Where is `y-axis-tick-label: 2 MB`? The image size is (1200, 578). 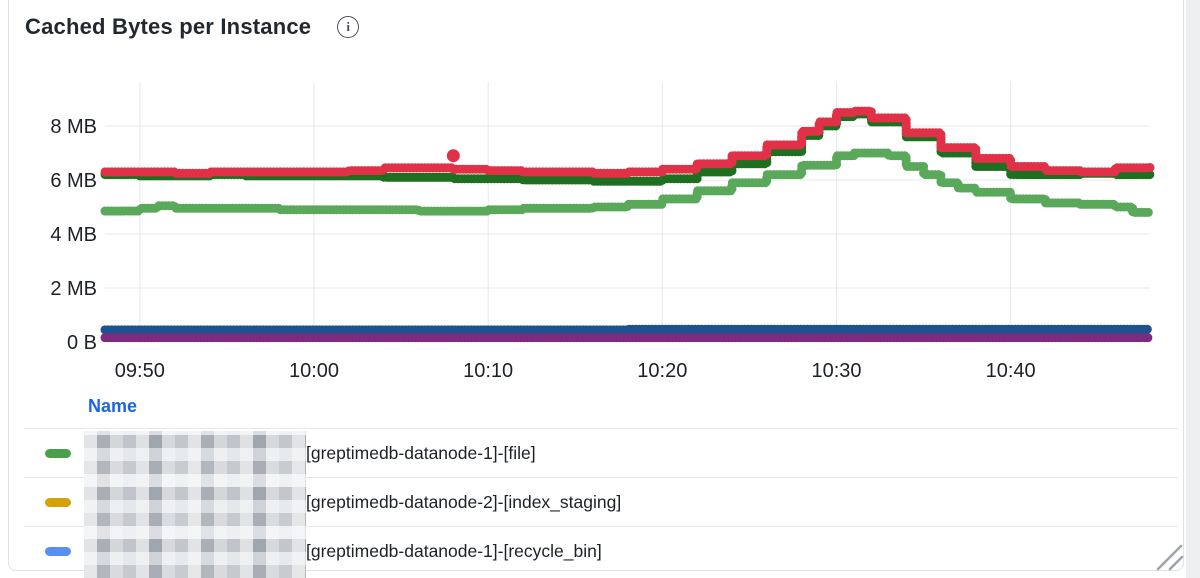 y-axis-tick-label: 2 MB is located at coordinates (73, 289).